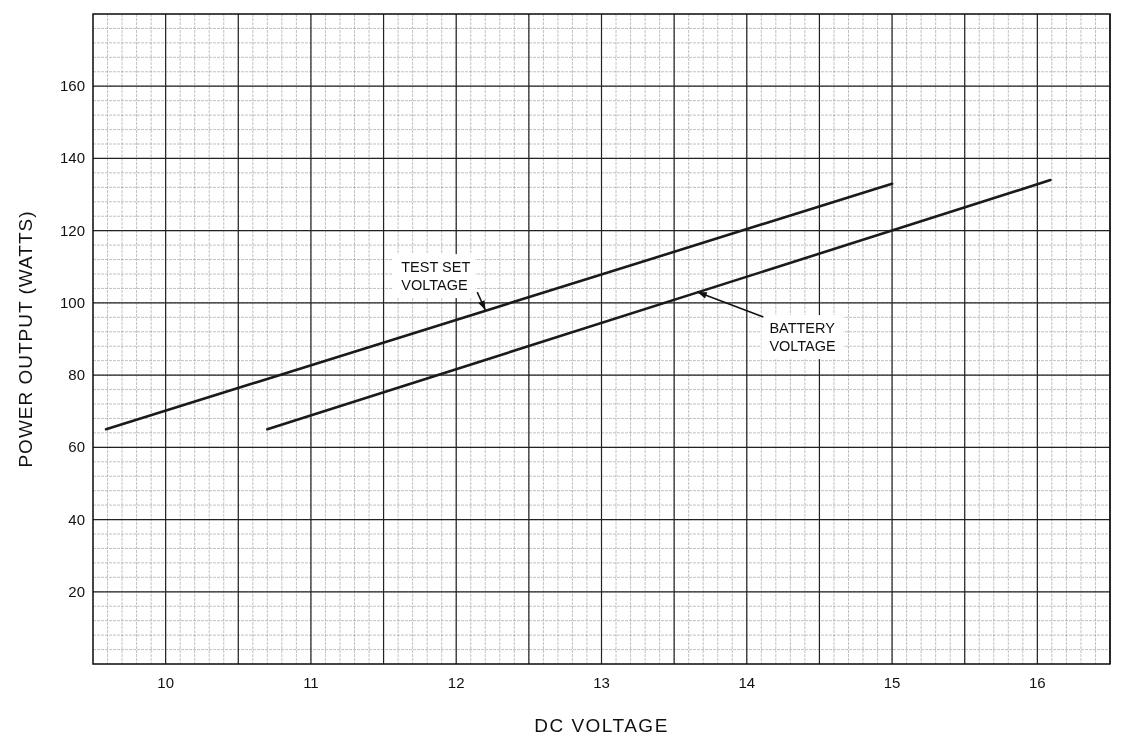  Describe the element at coordinates (601, 682) in the screenshot. I see `x-tick-label: 13` at that location.